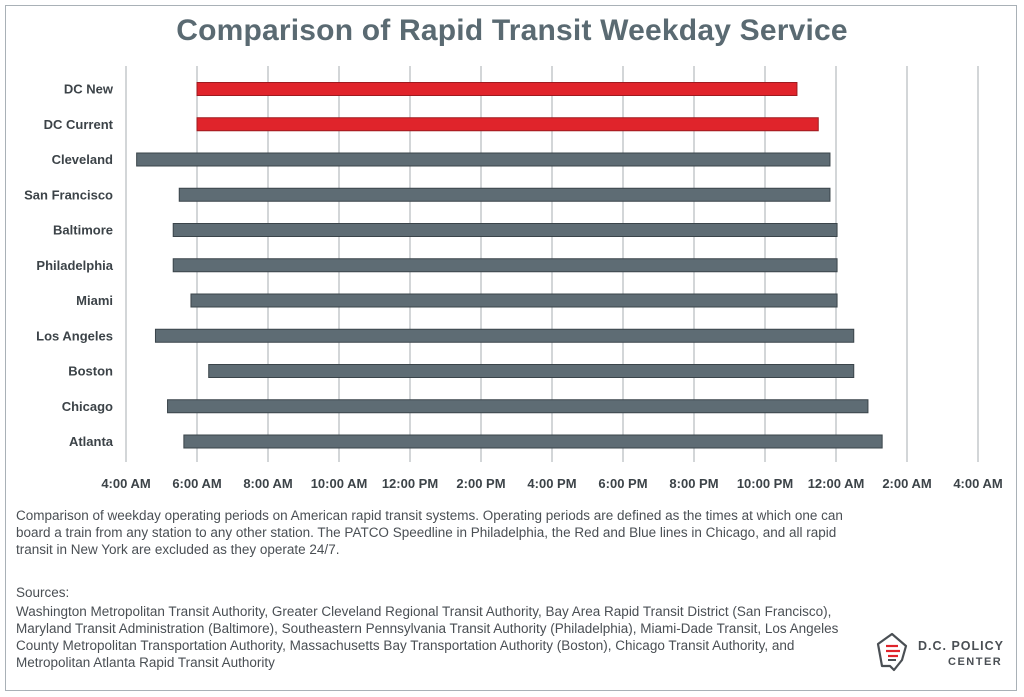 Image resolution: width=1024 pixels, height=697 pixels. What do you see at coordinates (410, 483) in the screenshot?
I see `x-tick-label: 12:00 PM` at bounding box center [410, 483].